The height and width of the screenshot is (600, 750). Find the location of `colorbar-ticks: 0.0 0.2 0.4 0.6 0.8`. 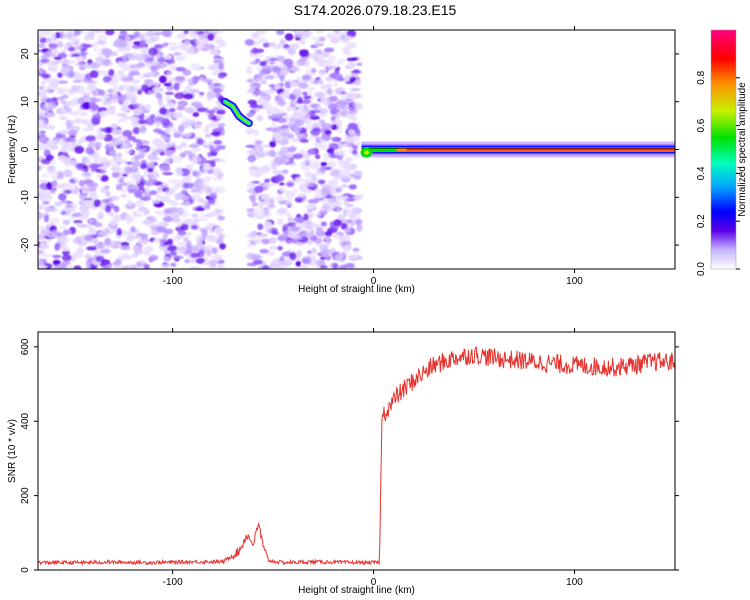

colorbar-ticks: 0.0 0.2 0.4 0.6 0.8 is located at coordinates (718, 173).